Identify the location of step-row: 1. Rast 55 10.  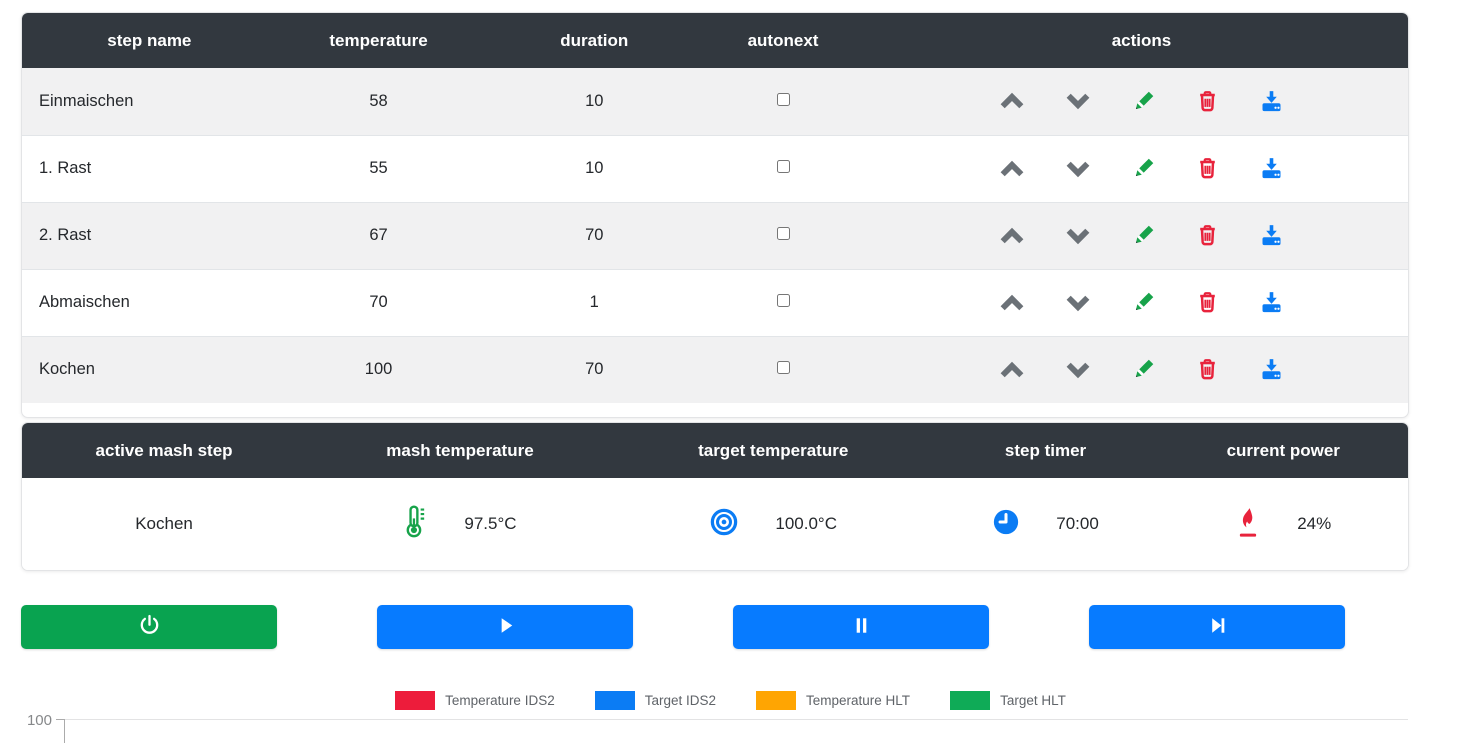
(715, 168).